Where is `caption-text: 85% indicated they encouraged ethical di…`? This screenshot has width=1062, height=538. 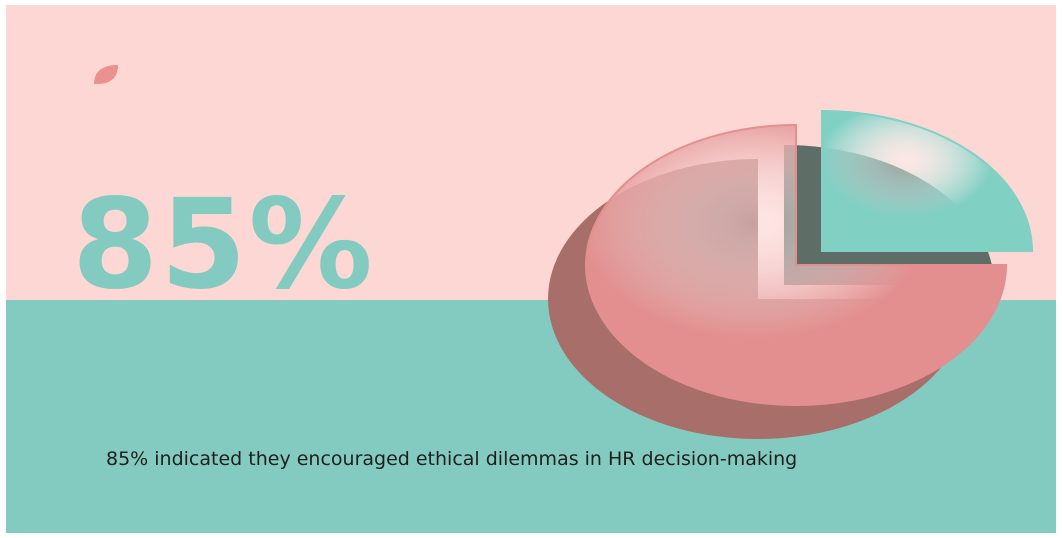 caption-text: 85% indicated they encouraged ethical di… is located at coordinates (452, 459).